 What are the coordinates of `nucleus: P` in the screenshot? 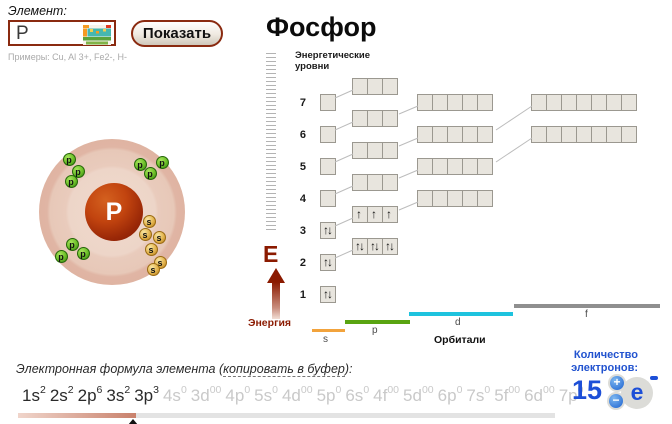 It's located at (114, 212).